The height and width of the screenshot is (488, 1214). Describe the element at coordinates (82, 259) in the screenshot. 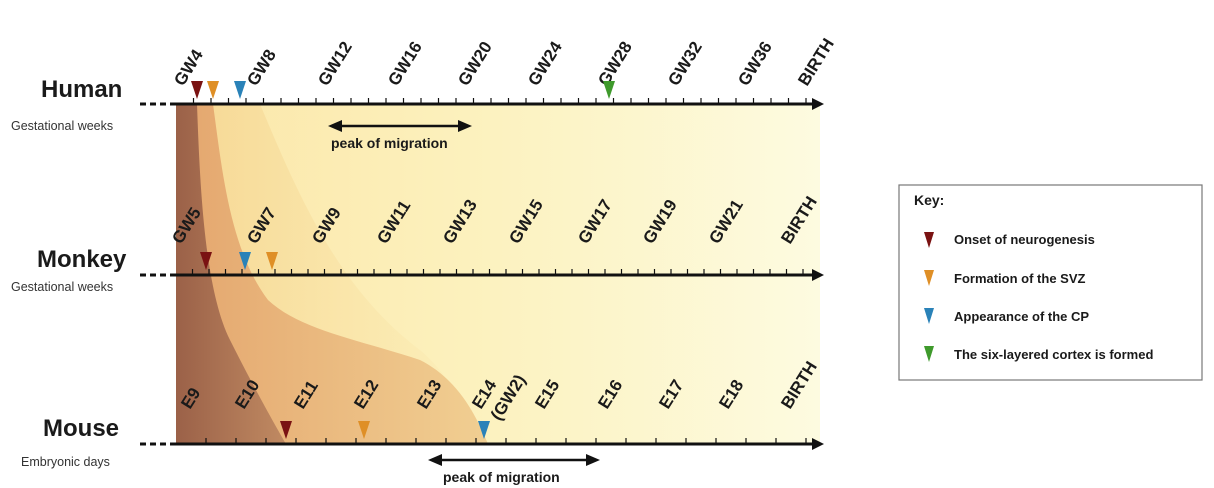

I see `monkey-species-label: Monkey` at that location.